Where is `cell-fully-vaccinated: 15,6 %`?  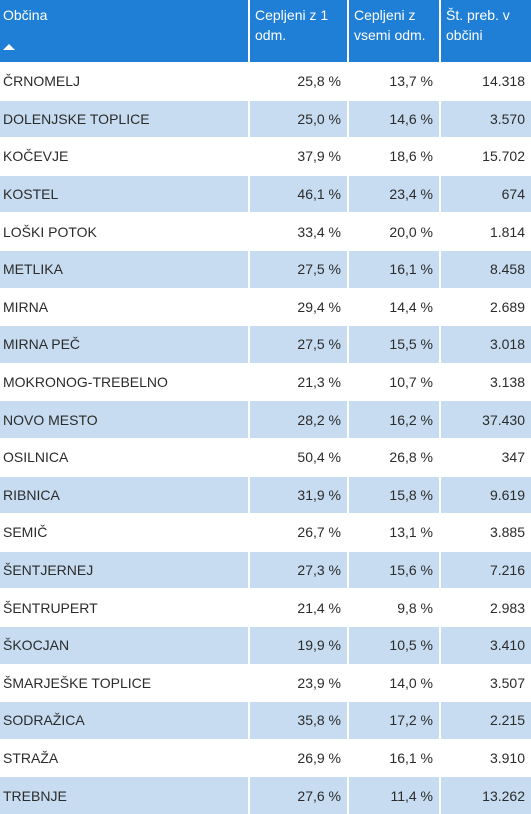
cell-fully-vaccinated: 15,6 % is located at coordinates (393, 569).